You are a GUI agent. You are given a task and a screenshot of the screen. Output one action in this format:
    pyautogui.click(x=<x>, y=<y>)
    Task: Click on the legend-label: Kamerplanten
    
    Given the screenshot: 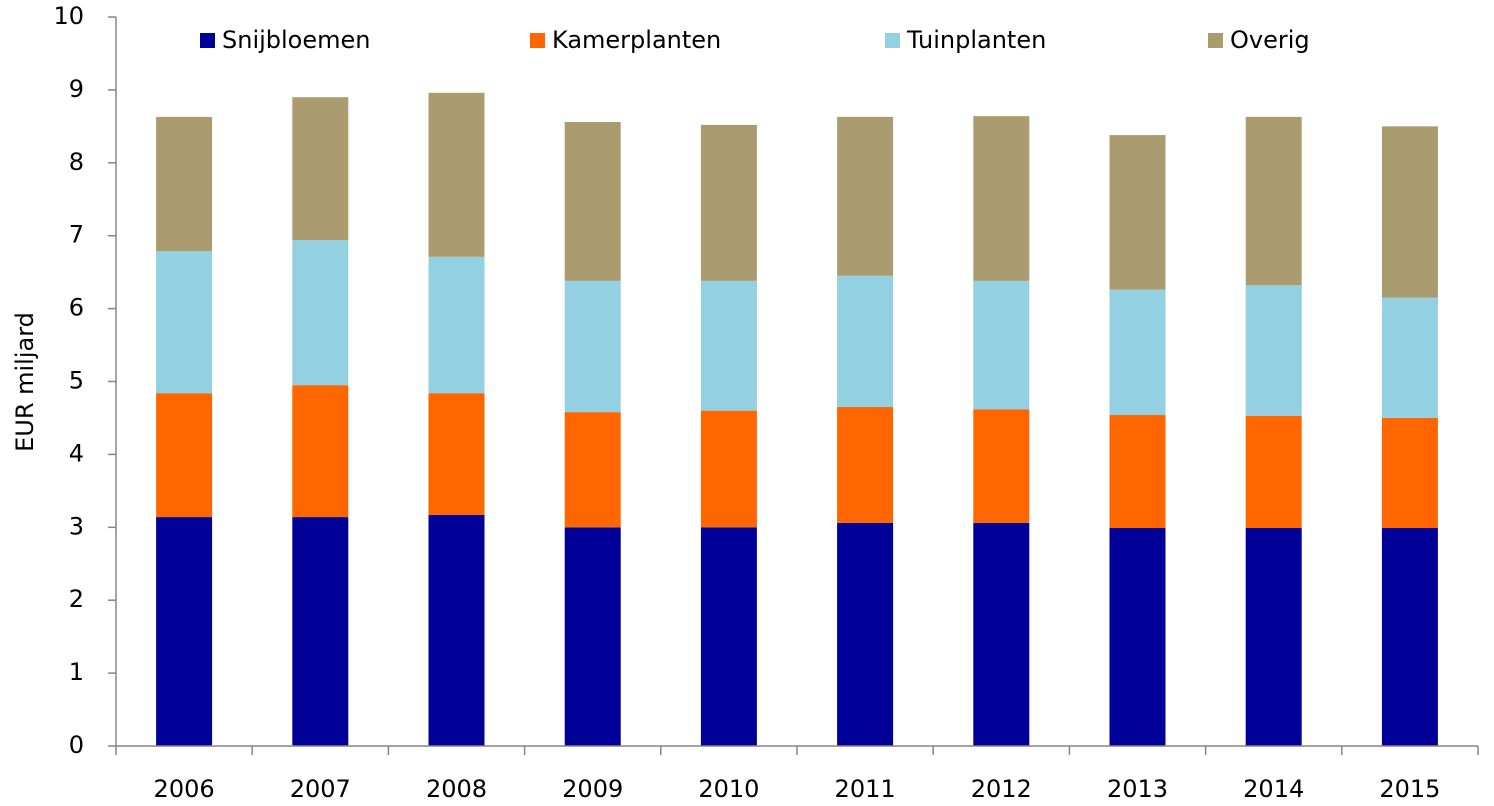 What is the action you would take?
    pyautogui.click(x=636, y=40)
    